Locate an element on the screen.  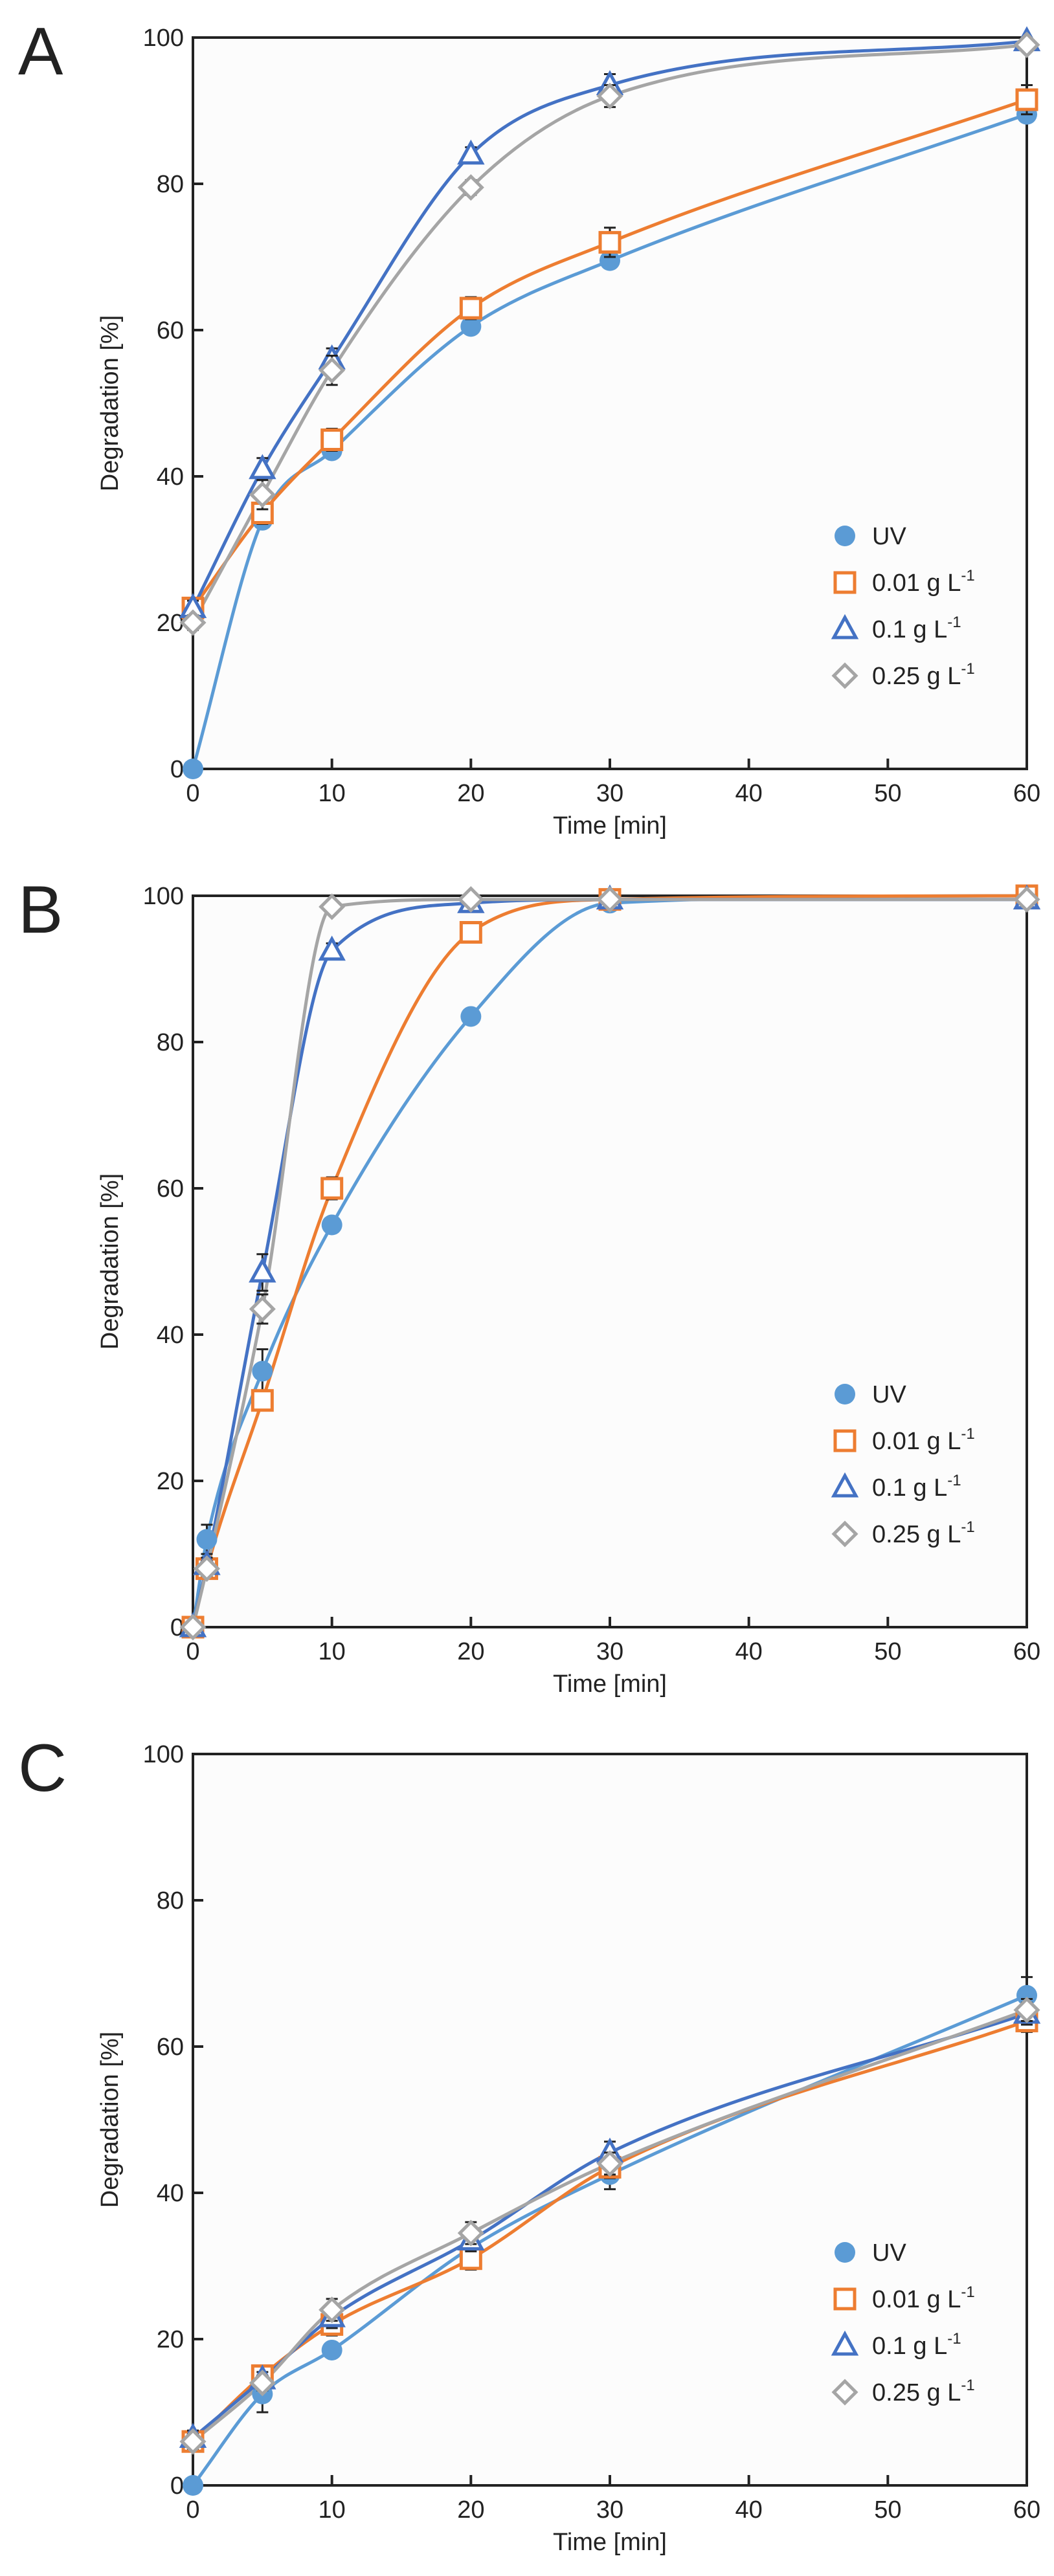
y-tick-label: 0 is located at coordinates (177, 2486).